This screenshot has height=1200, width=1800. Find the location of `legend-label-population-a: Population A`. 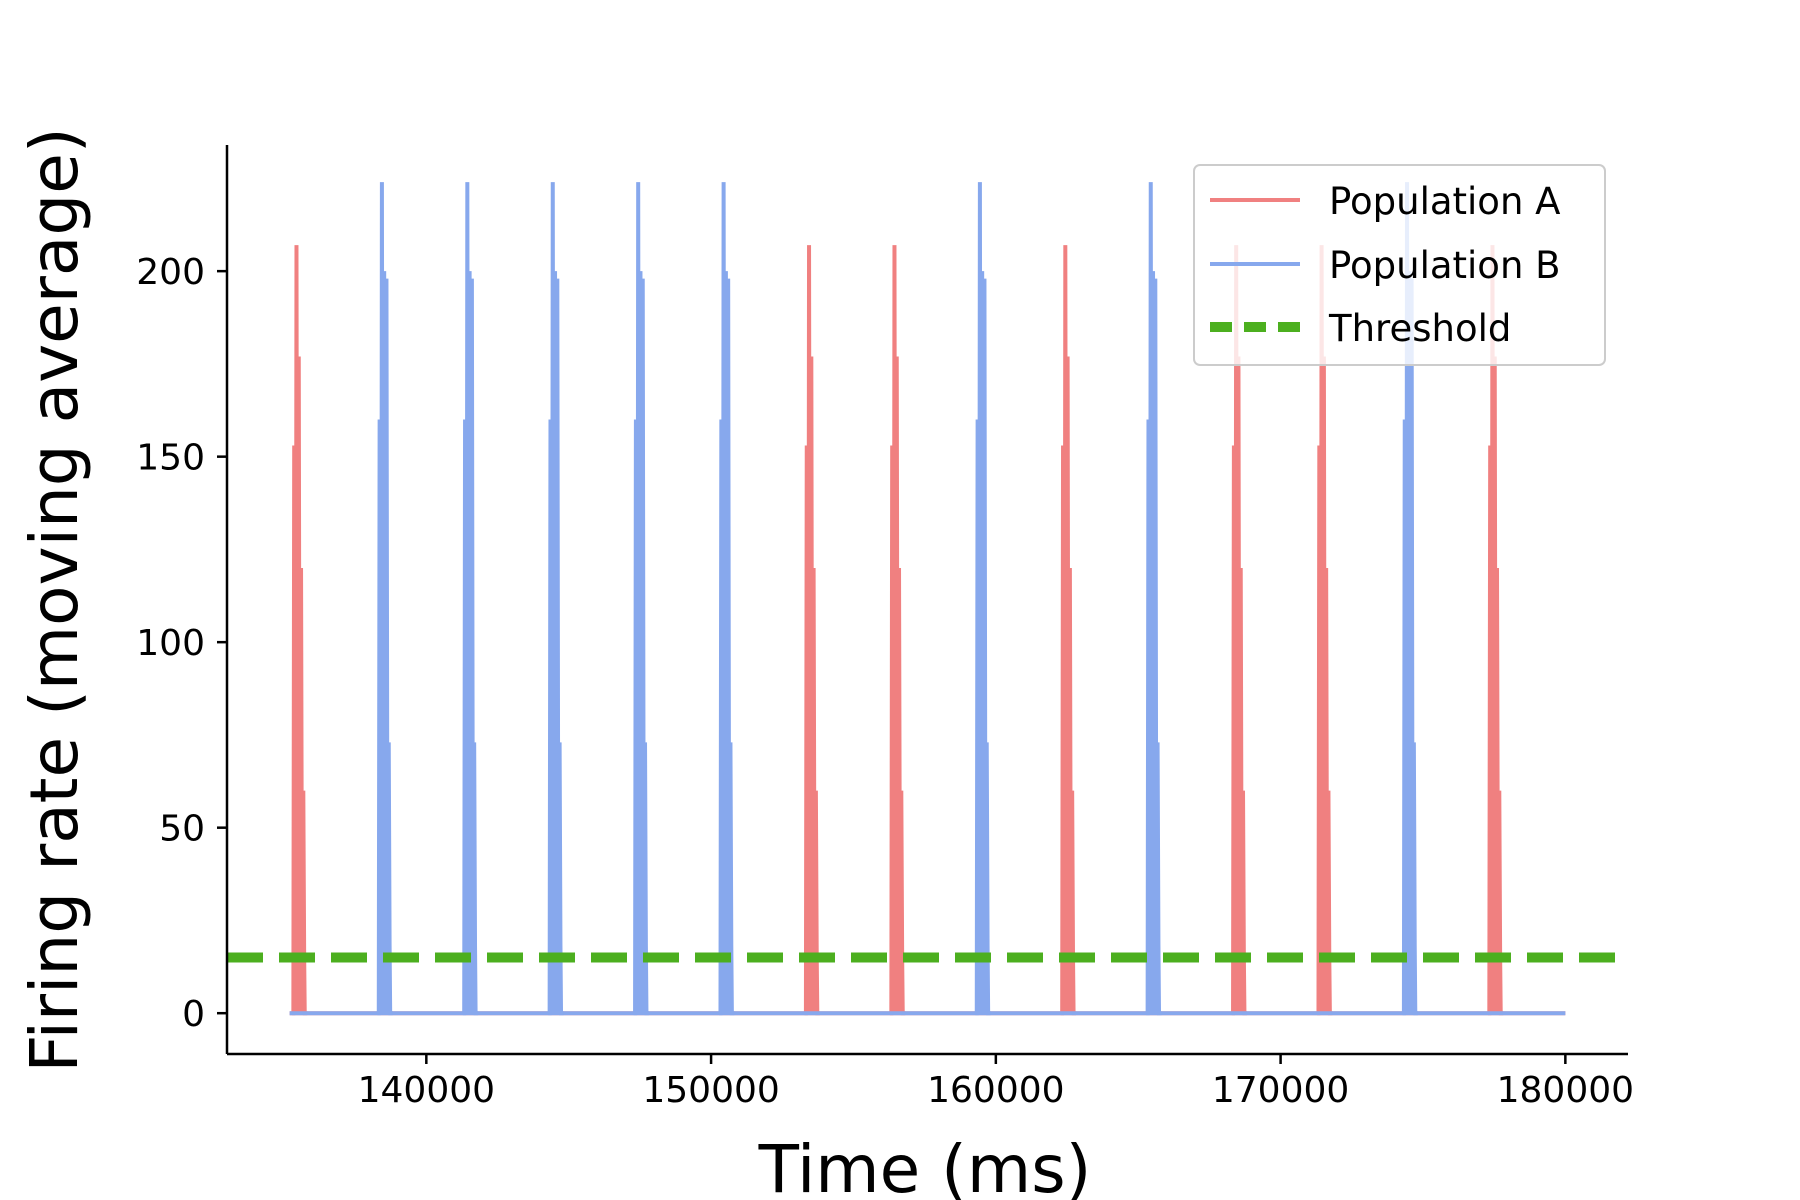

legend-label-population-a: Population A is located at coordinates (1444, 201).